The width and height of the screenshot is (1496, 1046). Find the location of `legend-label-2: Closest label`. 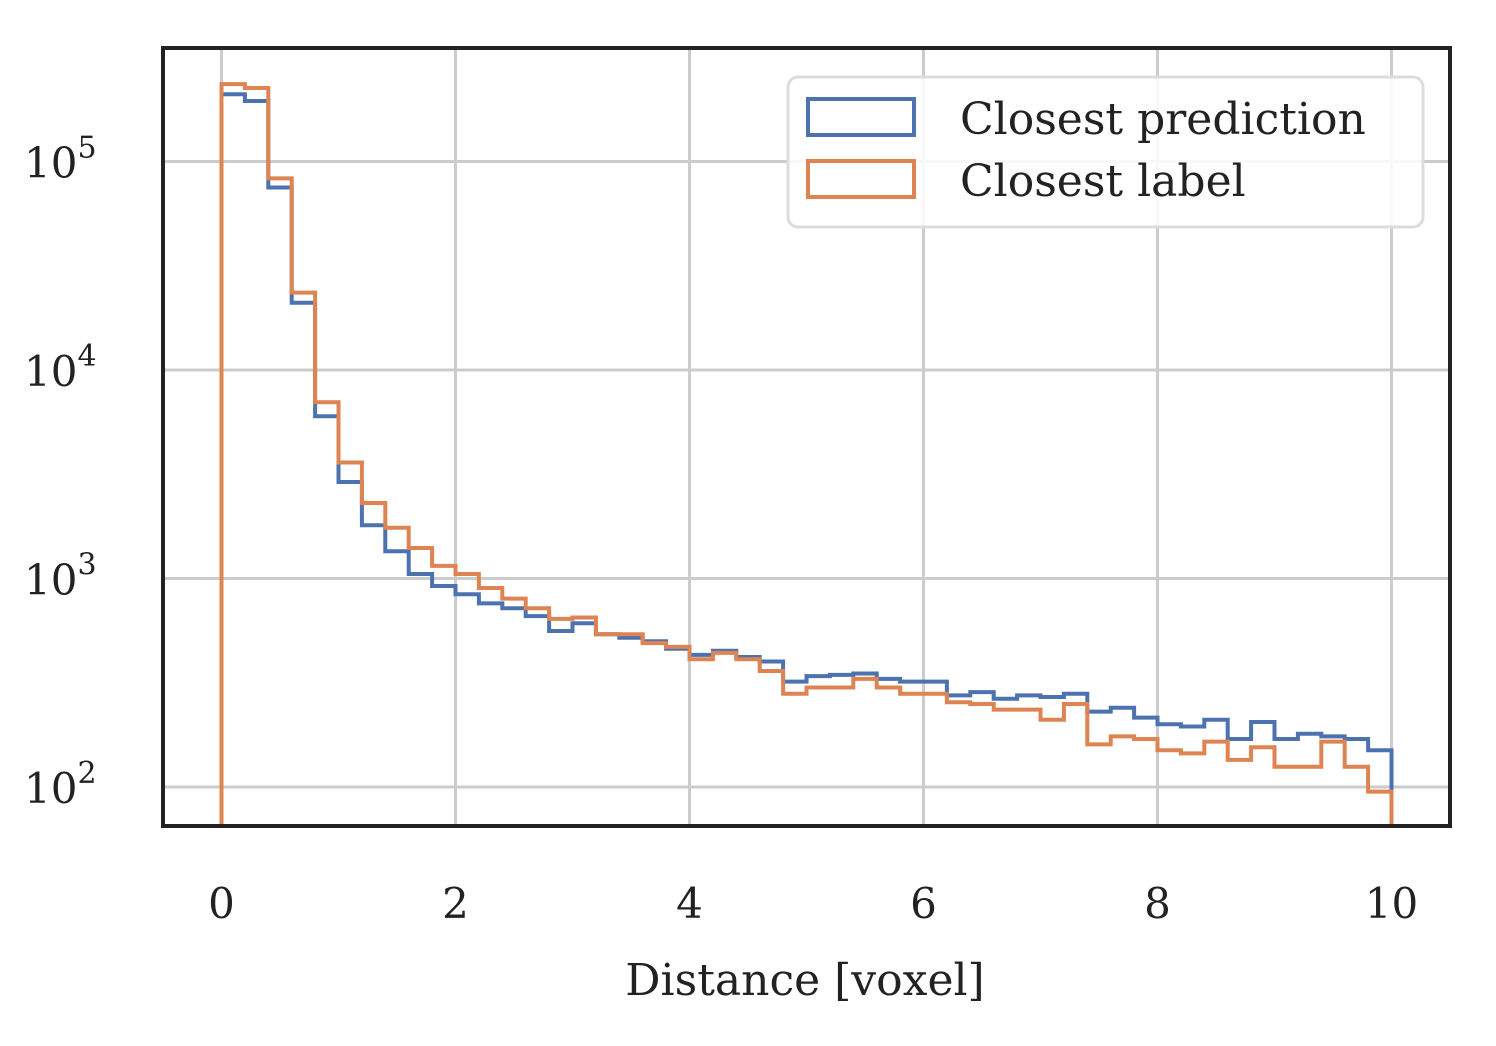

legend-label-2: Closest label is located at coordinates (1103, 181).